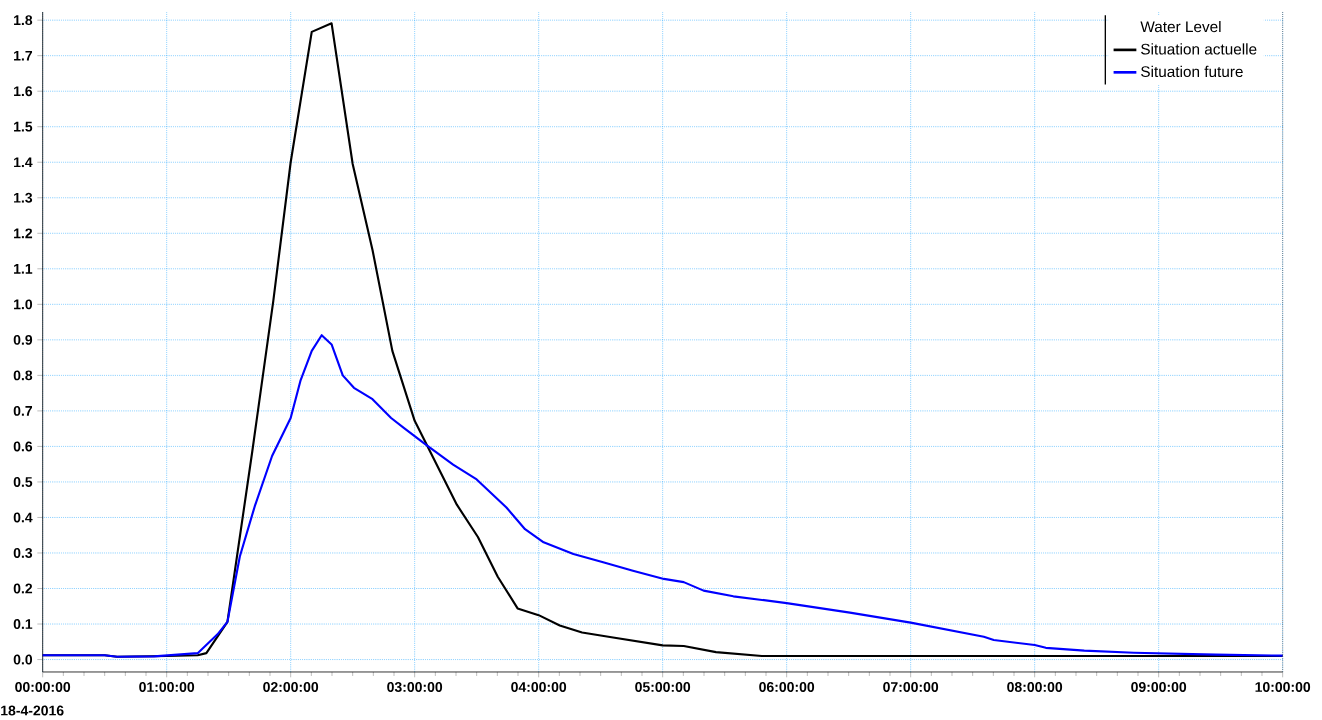 The image size is (1322, 720). Describe the element at coordinates (167, 687) in the screenshot. I see `x-tick-label: 01:00:00` at that location.